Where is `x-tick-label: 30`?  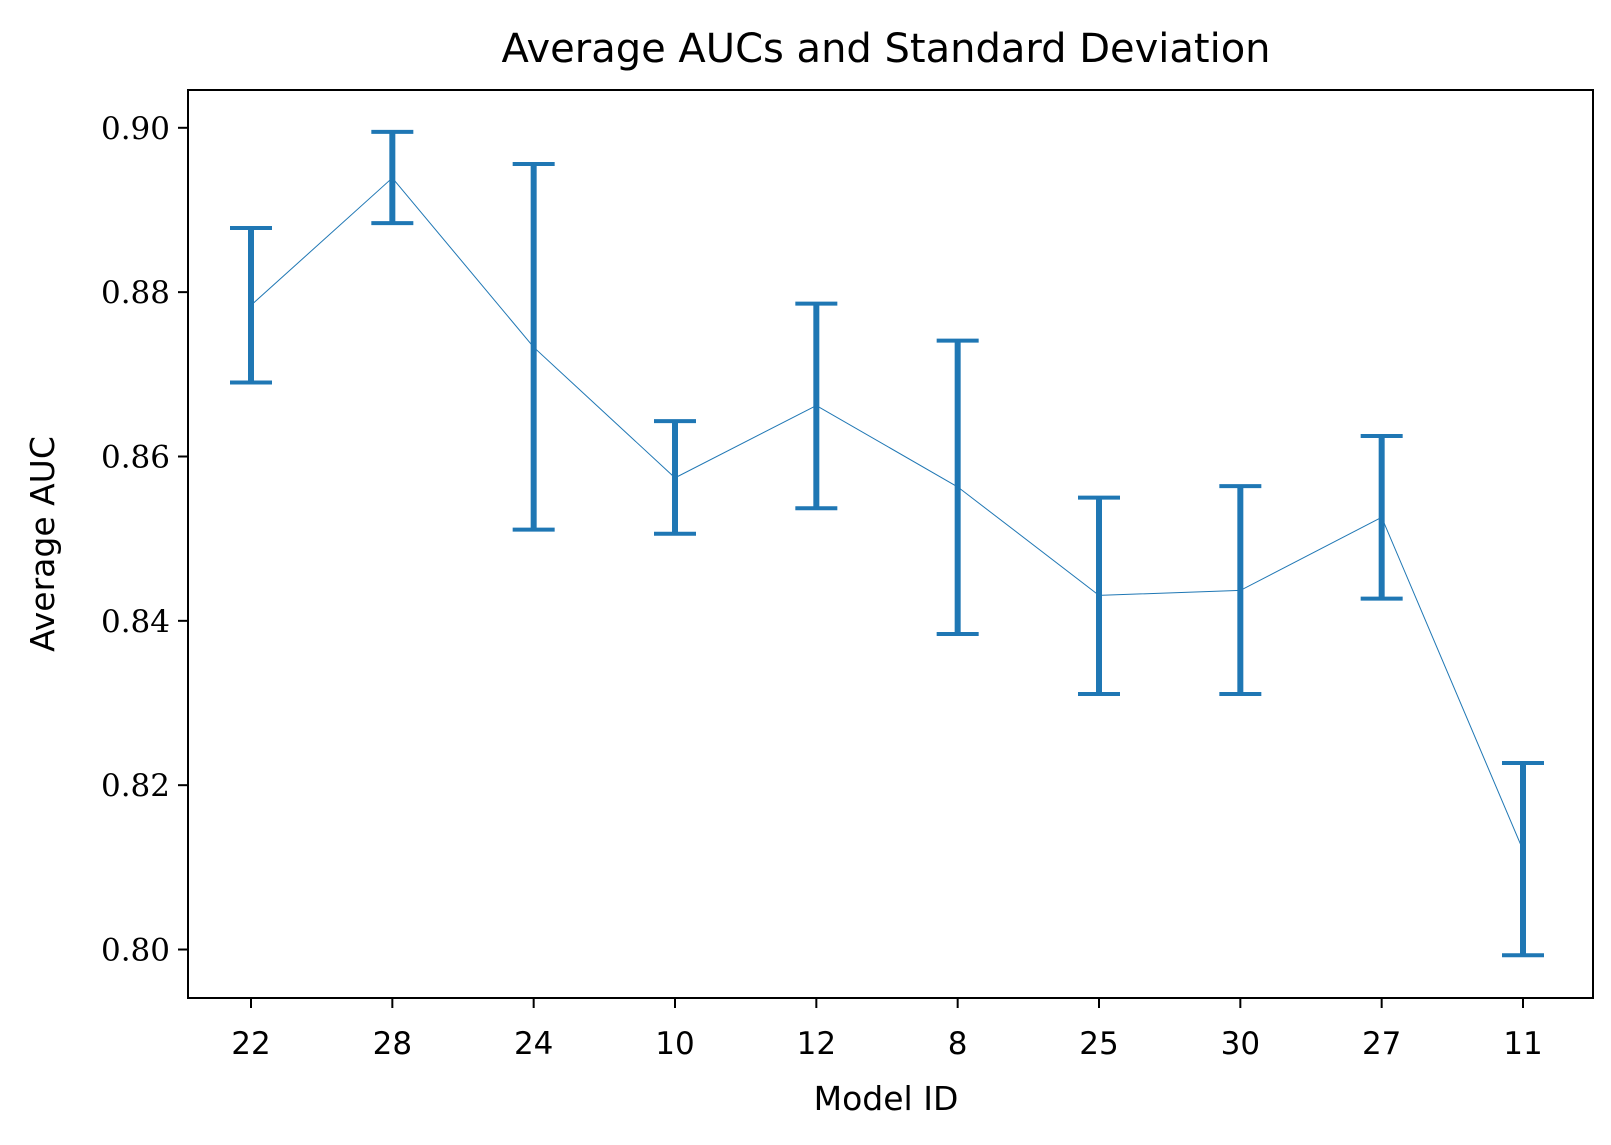
x-tick-label: 30 is located at coordinates (1240, 1044).